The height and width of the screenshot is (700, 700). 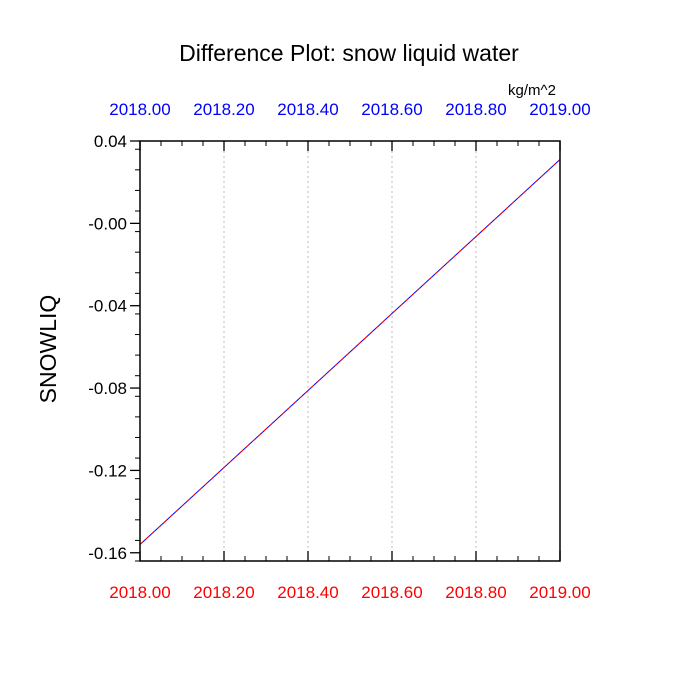 I want to click on x-tick-label-bottom: 2019.00, so click(x=559, y=592).